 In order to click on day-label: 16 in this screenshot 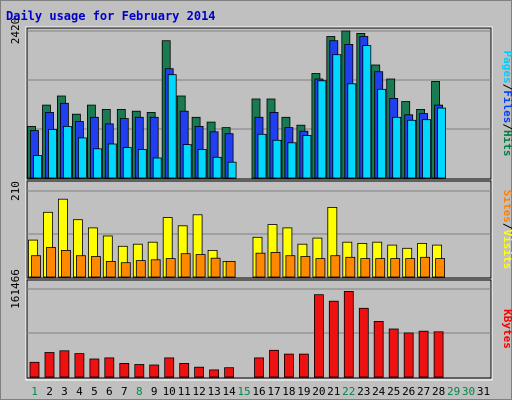, I will do `click(258, 391)`.